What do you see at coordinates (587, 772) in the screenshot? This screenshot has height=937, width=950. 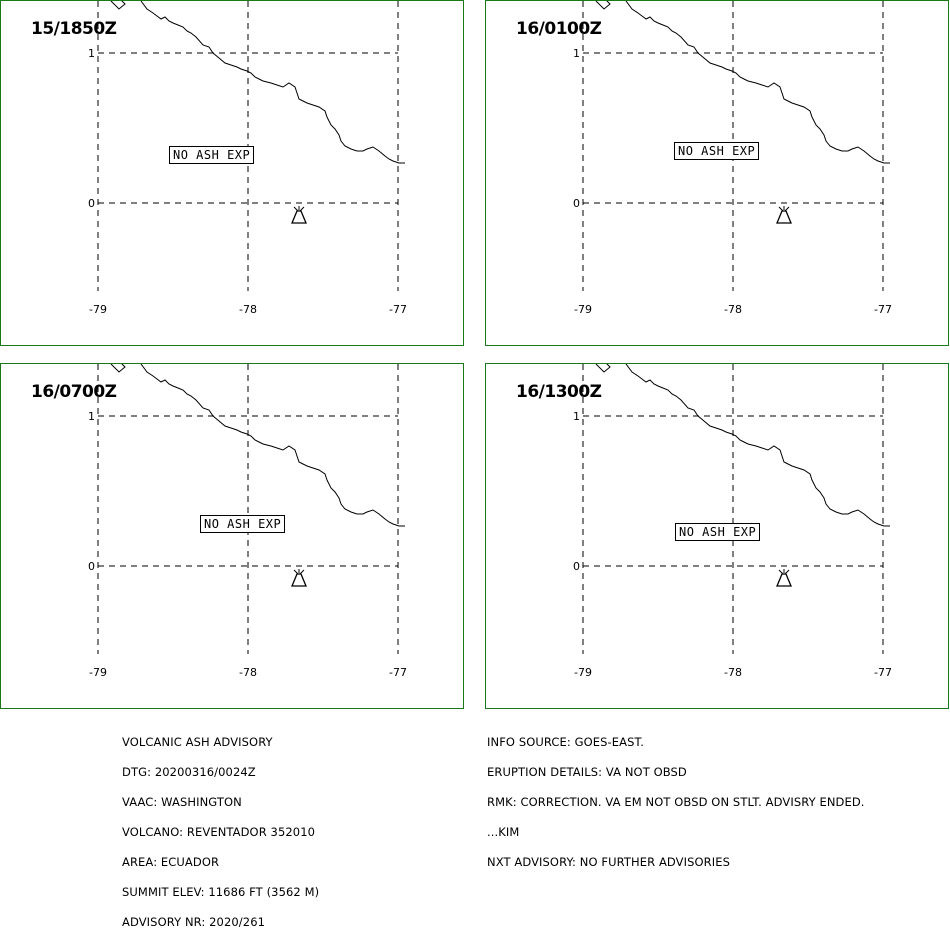 I see `advisory-eruption-details: ERUPTION DETAILS: VA NOT OBSD` at bounding box center [587, 772].